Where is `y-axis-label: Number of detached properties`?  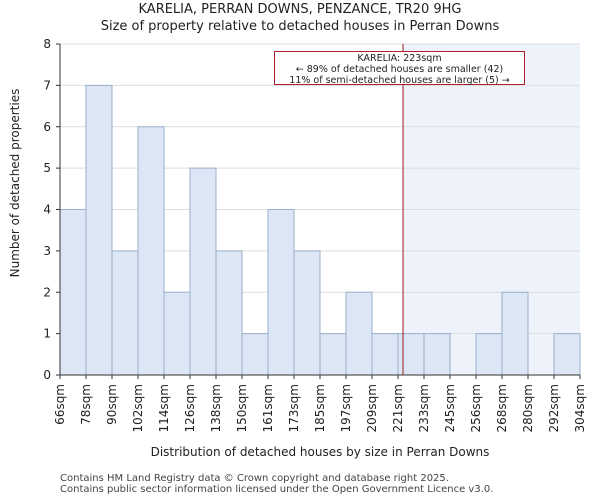 y-axis-label: Number of detached properties is located at coordinates (15, 183).